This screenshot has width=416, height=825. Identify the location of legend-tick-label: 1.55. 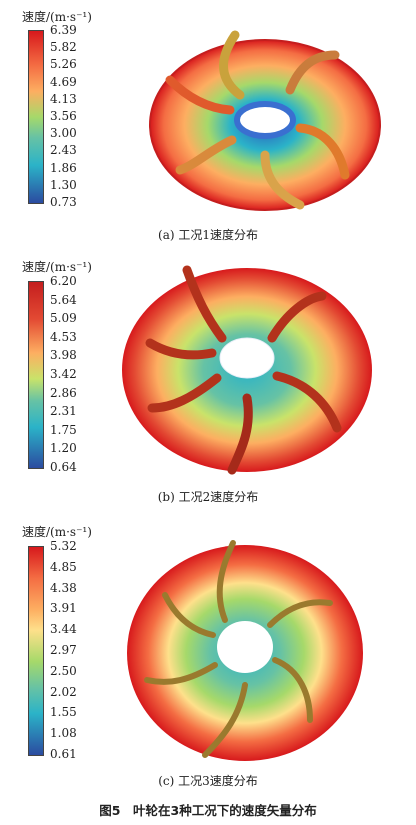
(63, 712).